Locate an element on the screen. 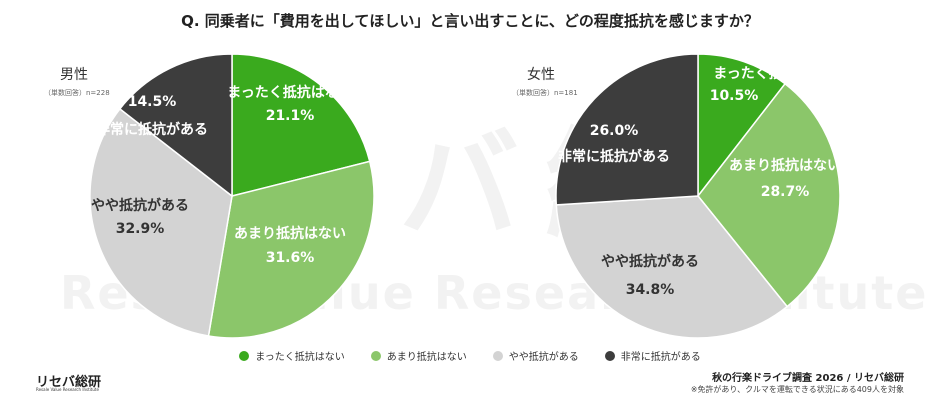 This screenshot has width=940, height=400. legend-item: まったく抵抗はない is located at coordinates (292, 355).